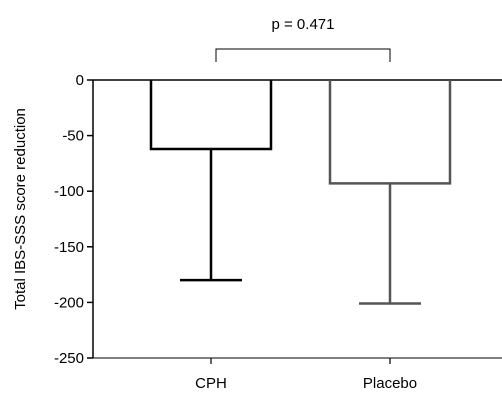  What do you see at coordinates (69, 358) in the screenshot?
I see `y-tick-label: -250` at bounding box center [69, 358].